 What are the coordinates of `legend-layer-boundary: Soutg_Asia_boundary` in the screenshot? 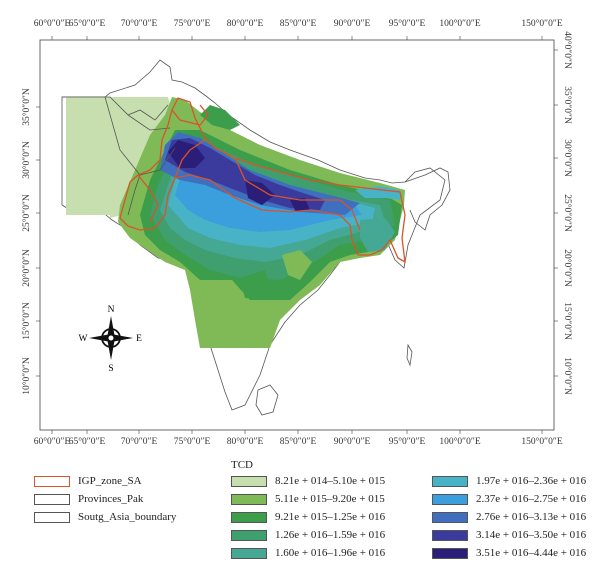 It's located at (105, 517).